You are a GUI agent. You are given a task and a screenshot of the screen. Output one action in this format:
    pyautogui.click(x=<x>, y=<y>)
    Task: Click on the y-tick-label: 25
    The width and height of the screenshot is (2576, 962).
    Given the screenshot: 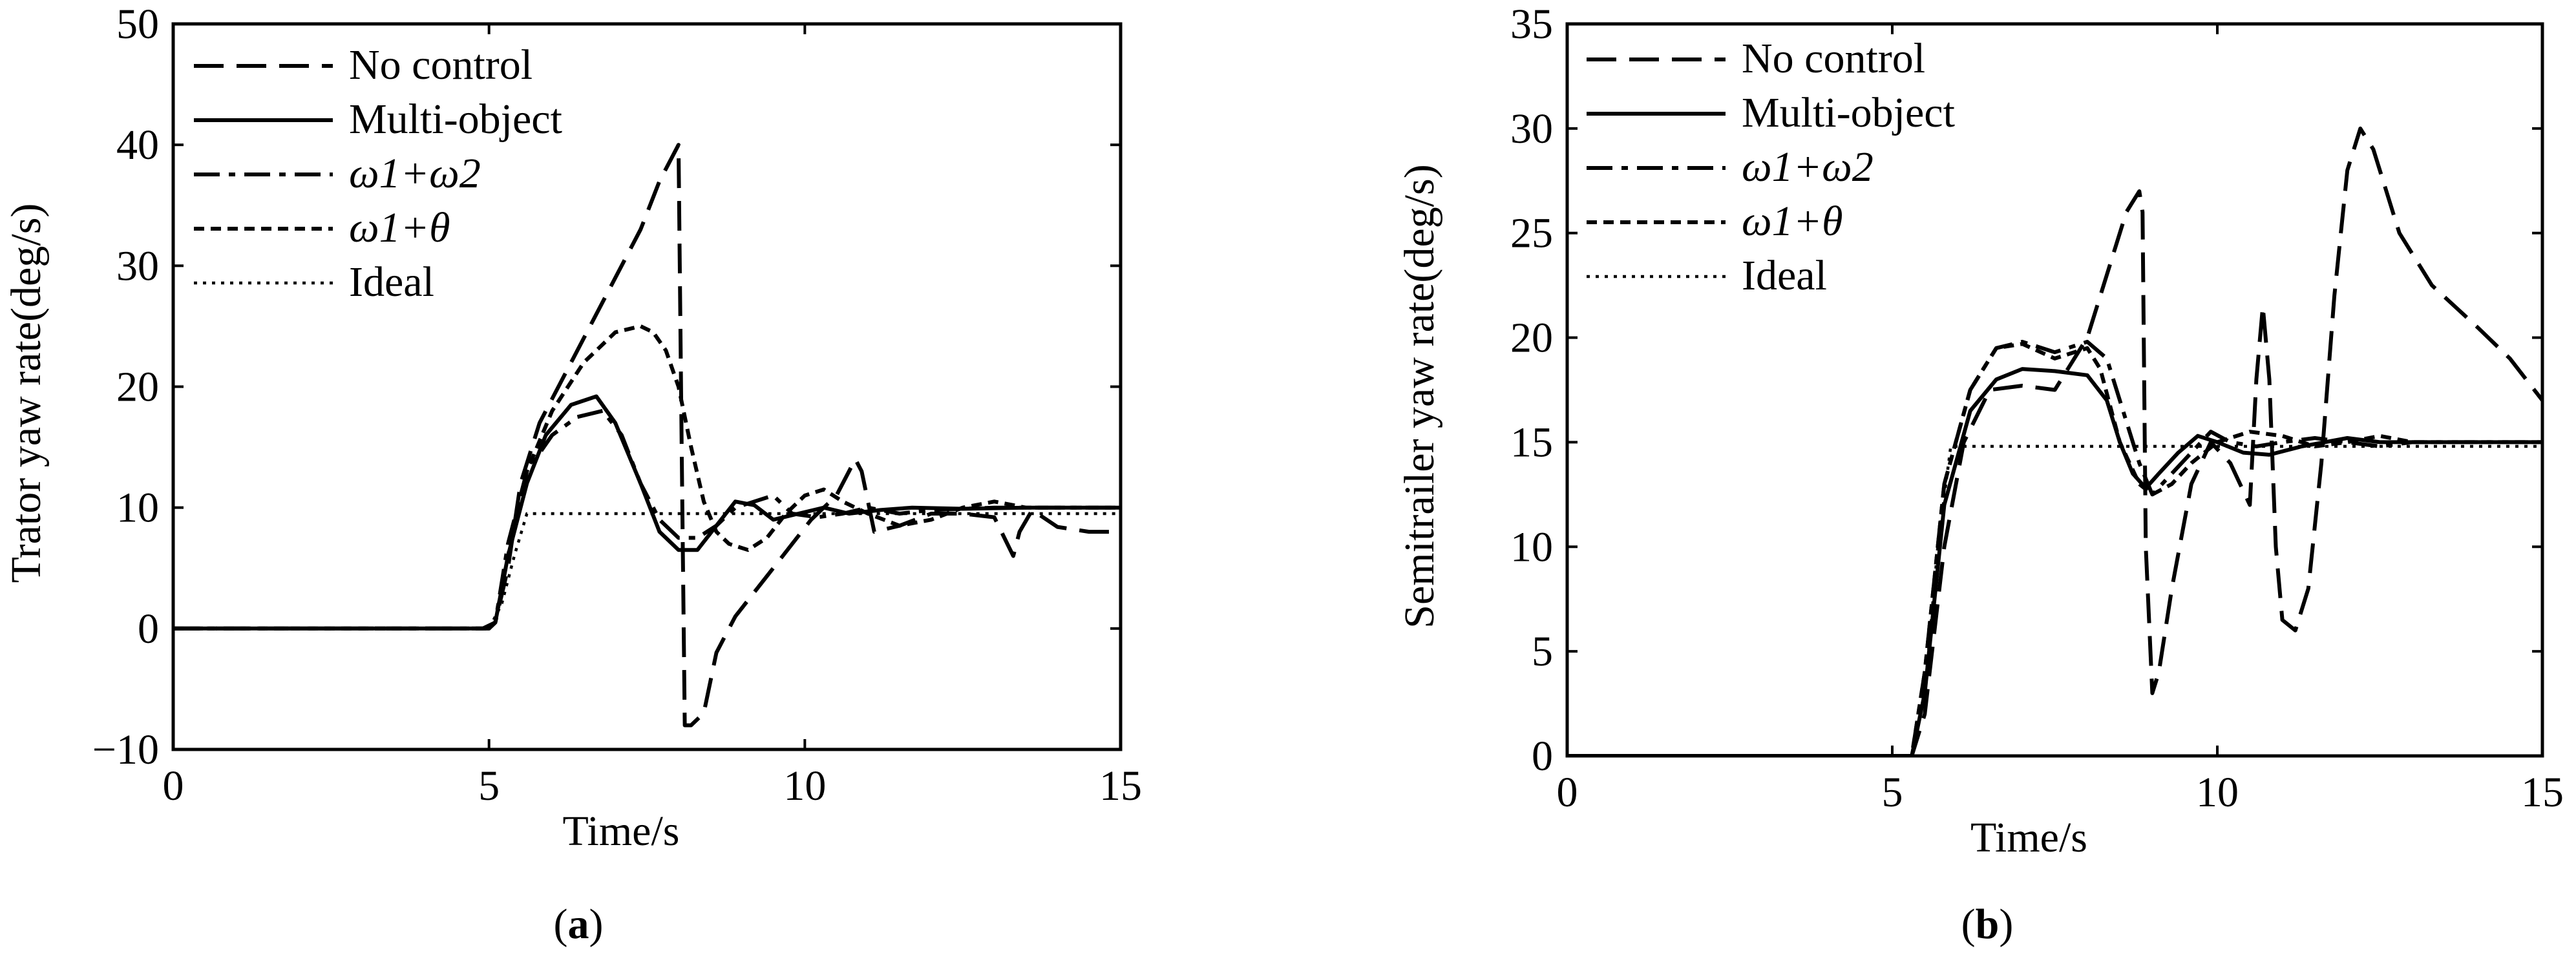 What is the action you would take?
    pyautogui.click(x=1531, y=234)
    